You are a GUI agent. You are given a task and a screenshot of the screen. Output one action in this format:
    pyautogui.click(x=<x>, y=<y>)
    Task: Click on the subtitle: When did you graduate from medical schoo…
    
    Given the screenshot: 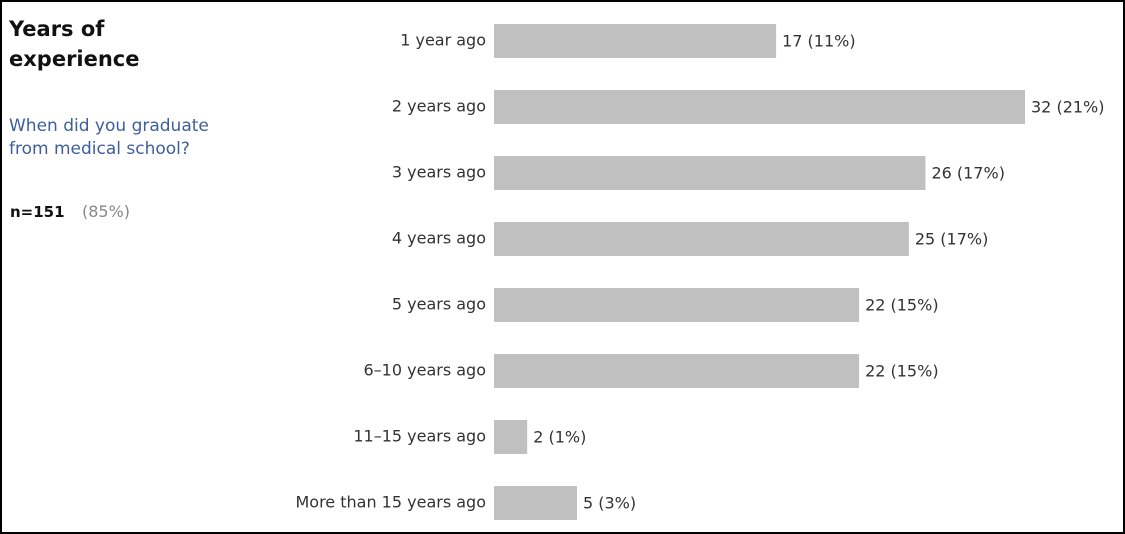 What is the action you would take?
    pyautogui.click(x=109, y=137)
    